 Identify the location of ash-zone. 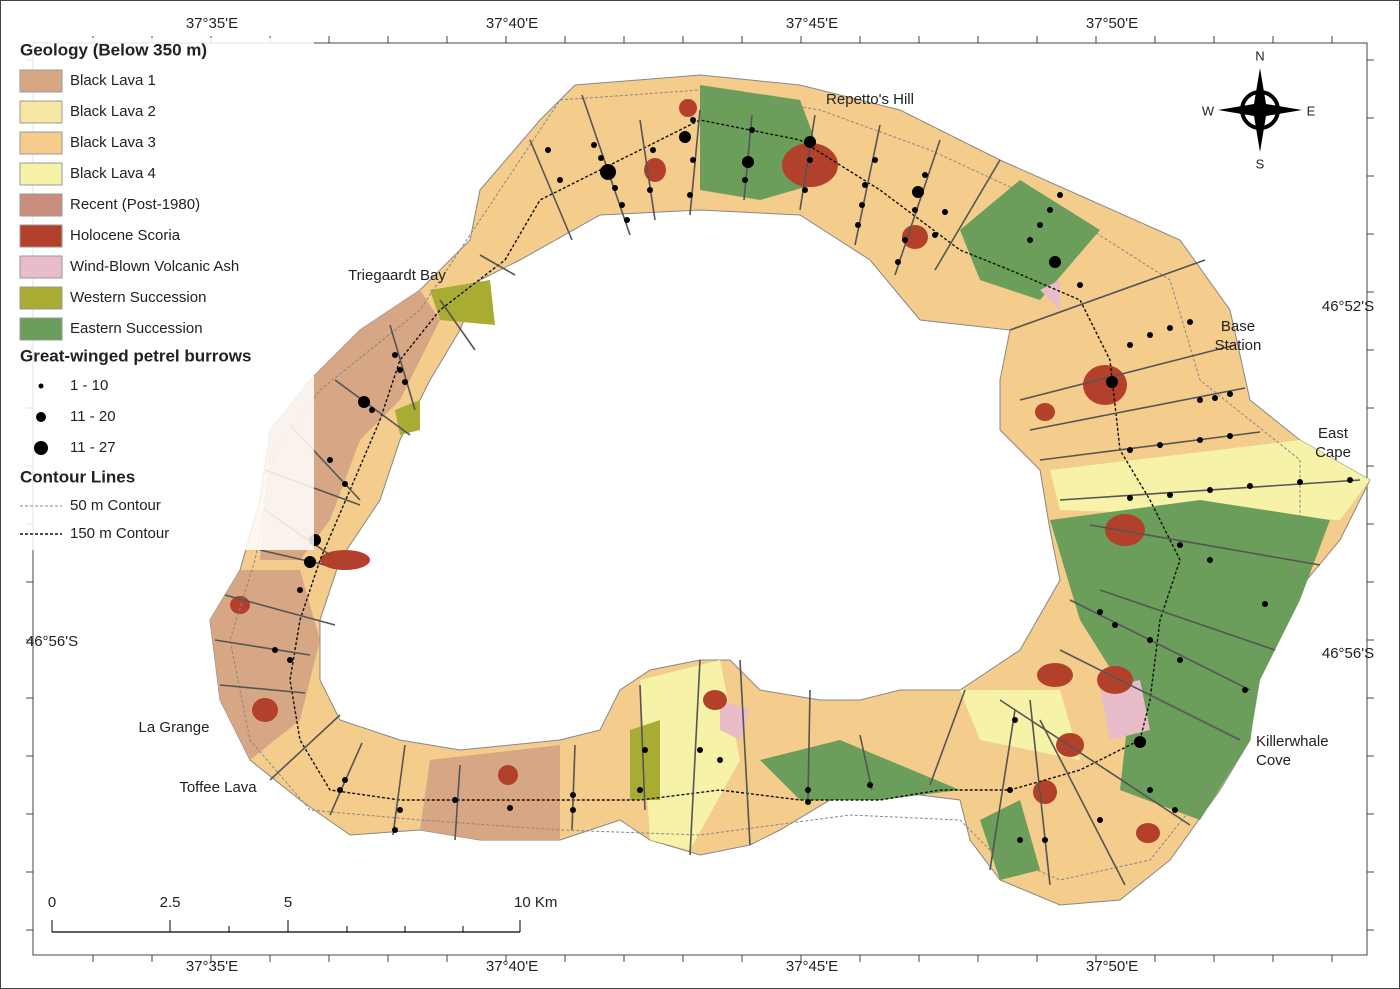
(935, 510).